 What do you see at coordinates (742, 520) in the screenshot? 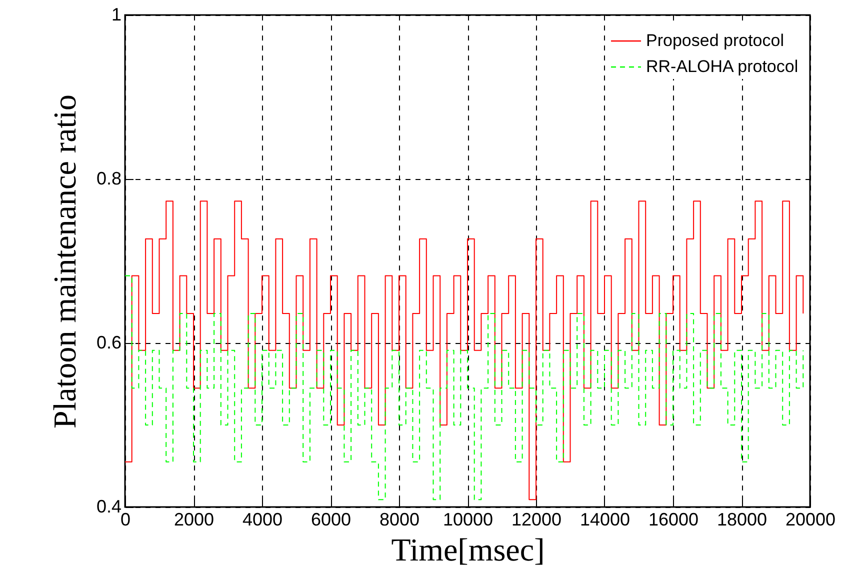
I see `x-tick-label: 18000` at bounding box center [742, 520].